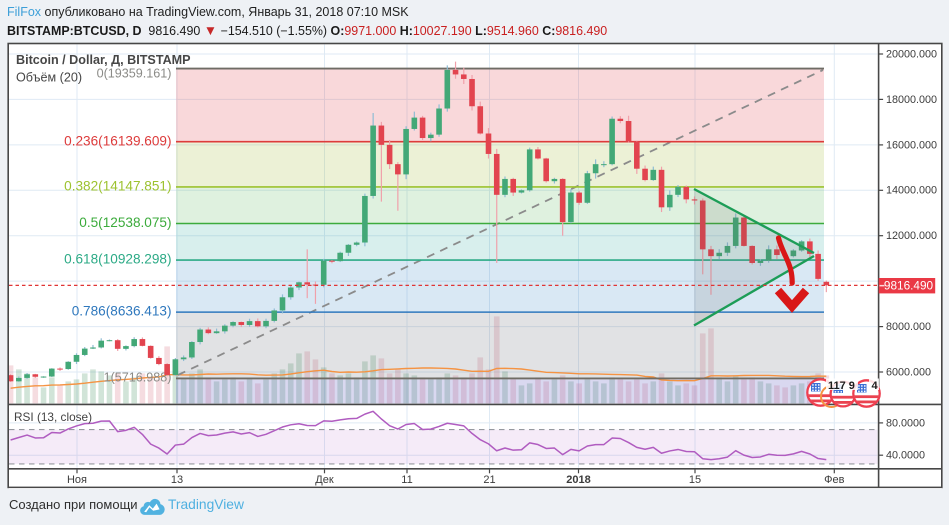 The width and height of the screenshot is (949, 525). What do you see at coordinates (117, 140) in the screenshot?
I see `svg-text: 0.236(16139.609)` at bounding box center [117, 140].